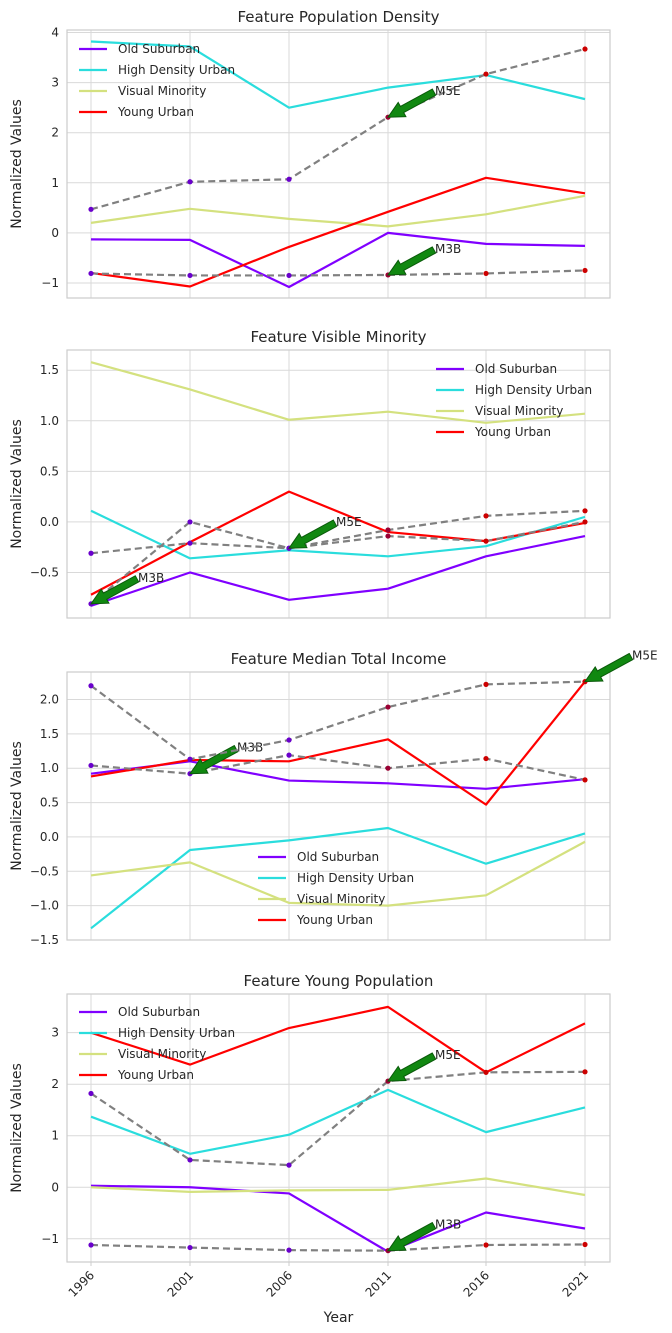 This screenshot has width=672, height=1333. Describe the element at coordinates (44, 906) in the screenshot. I see `y-tick-label: −1.0` at that location.